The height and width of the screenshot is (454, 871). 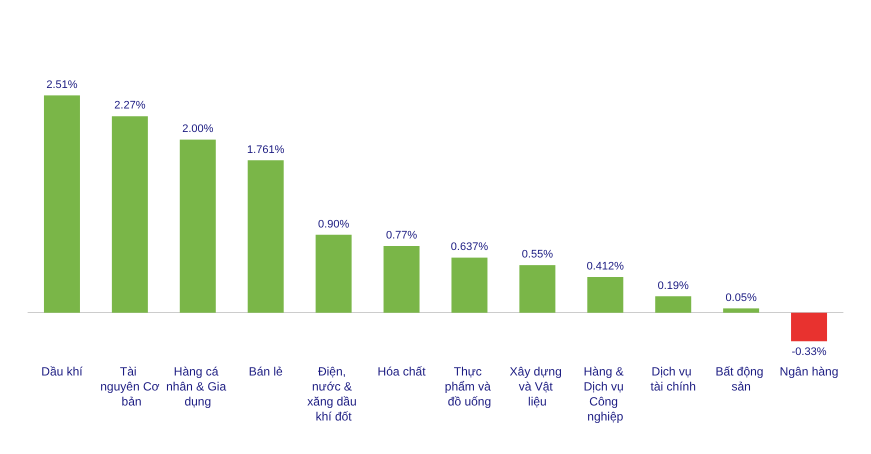 What do you see at coordinates (130, 106) in the screenshot?
I see `data-label: 2.27%` at bounding box center [130, 106].